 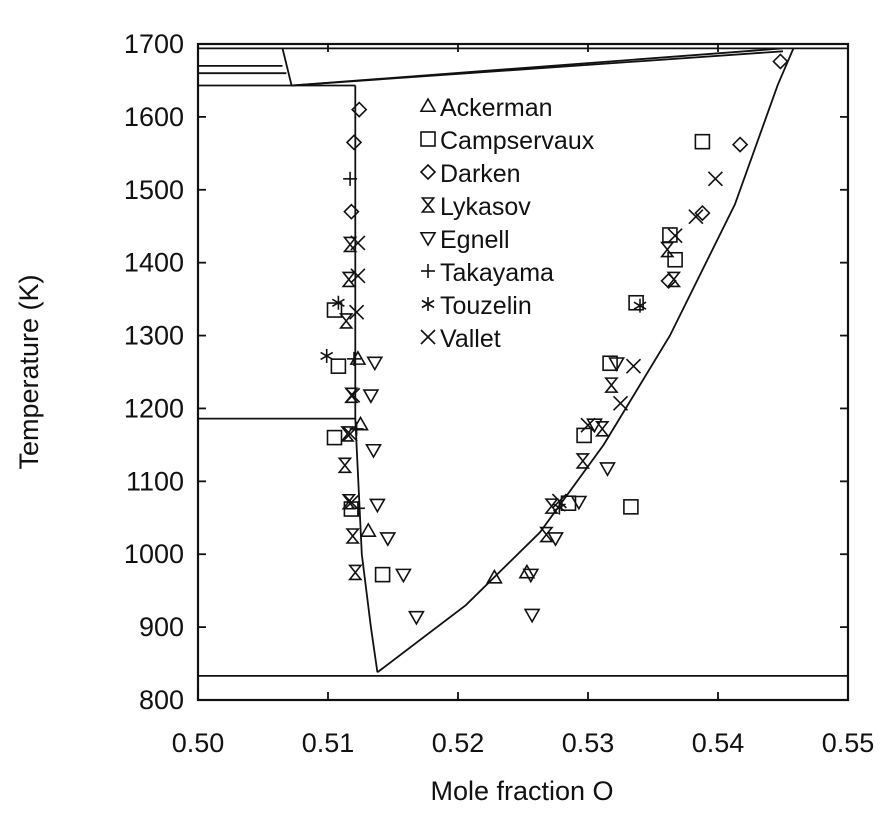 I want to click on x-axis-title: Mole fraction O, so click(x=521, y=791).